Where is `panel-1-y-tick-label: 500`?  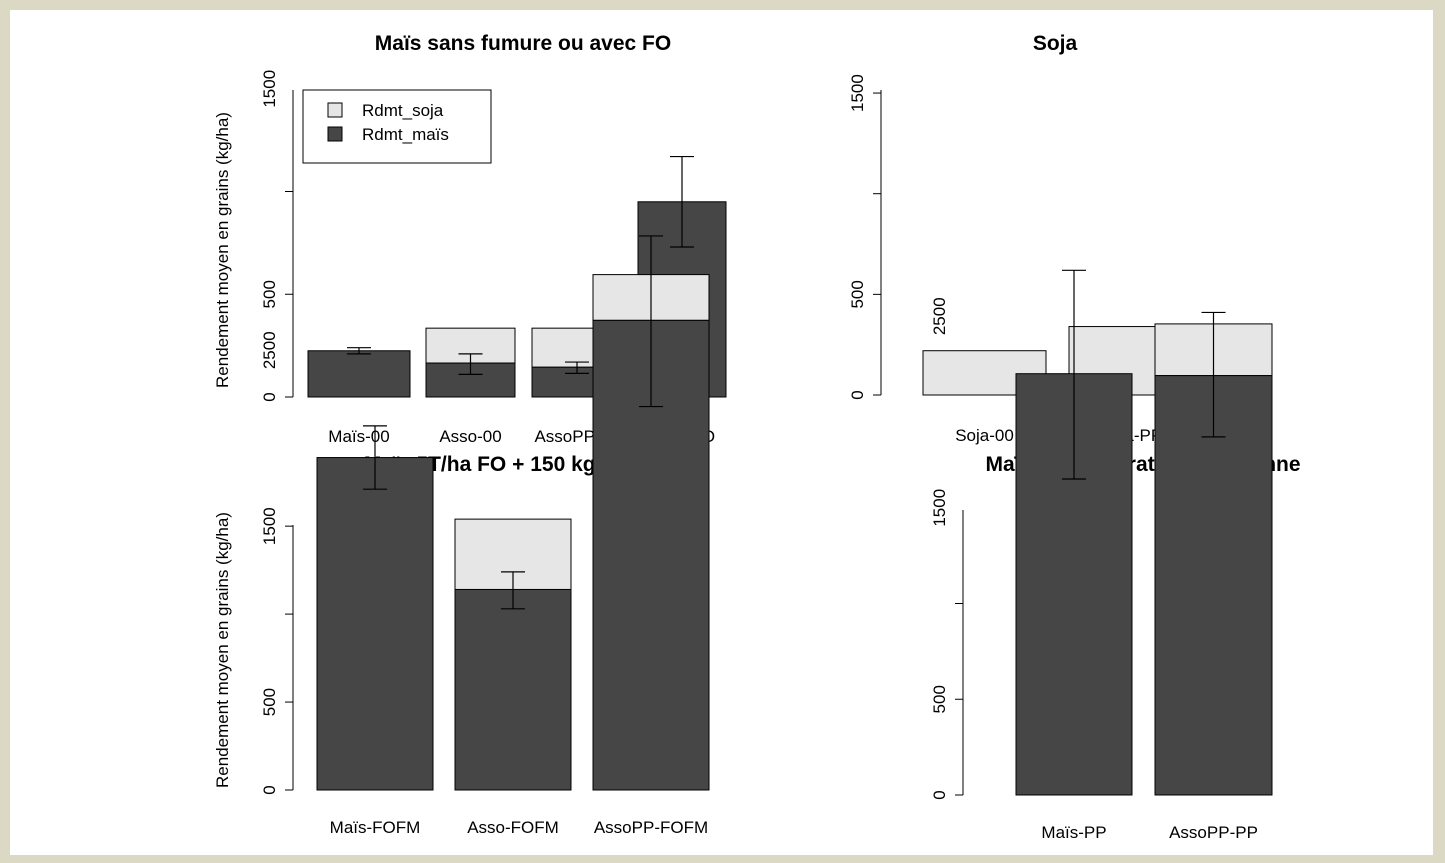 panel-1-y-tick-label: 500 is located at coordinates (269, 294).